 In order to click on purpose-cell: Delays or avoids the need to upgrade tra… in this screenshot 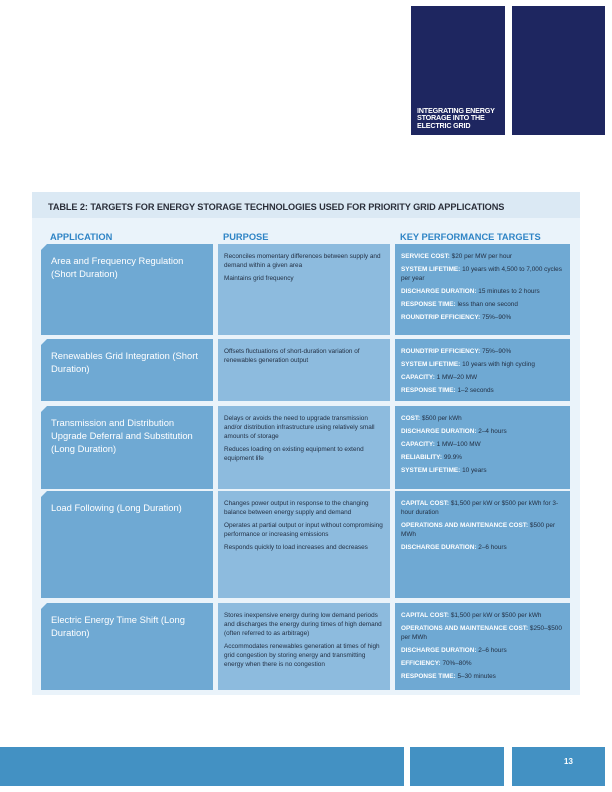, I will do `click(304, 447)`.